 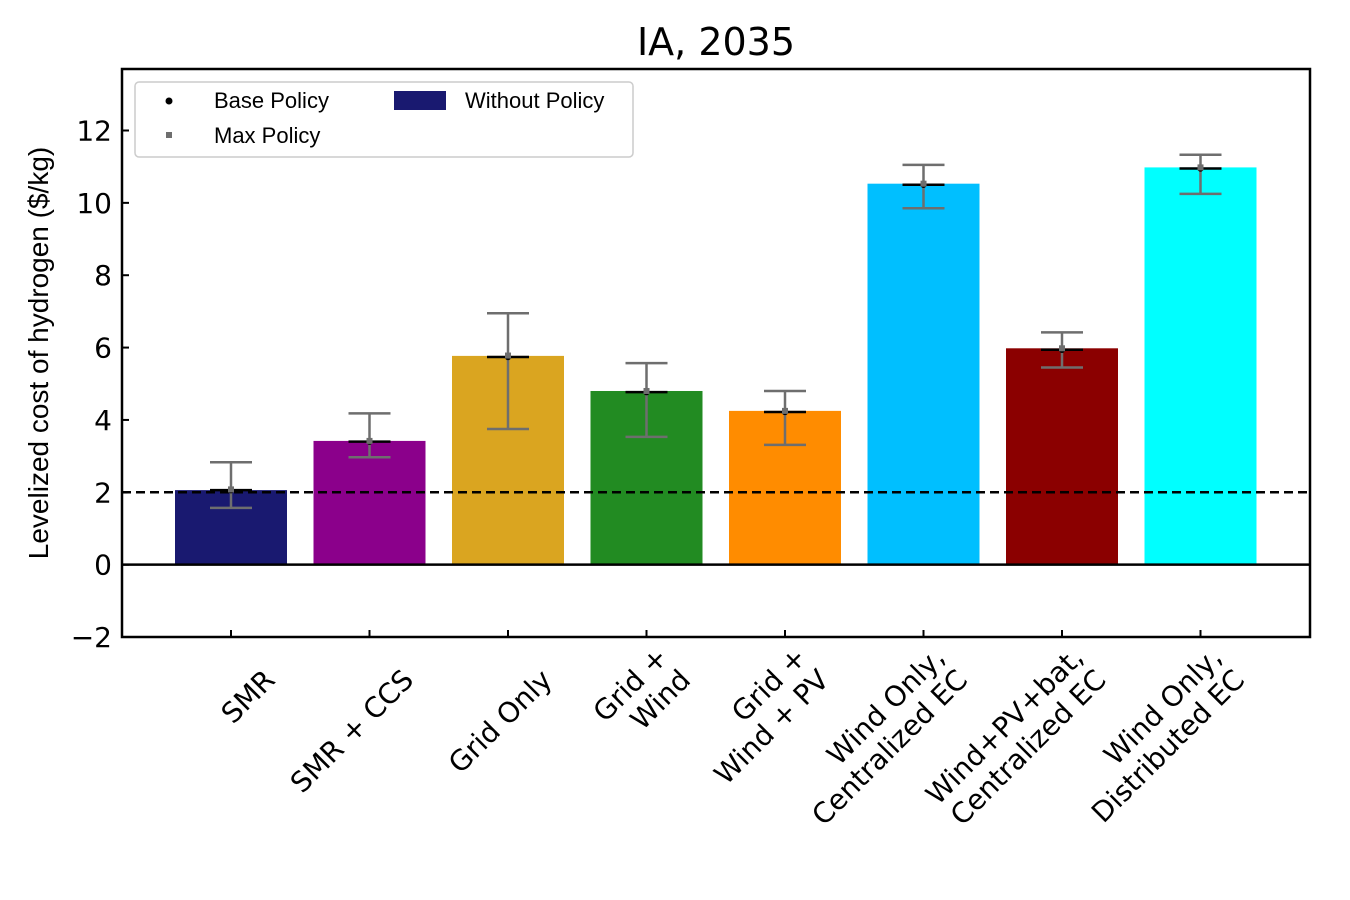 I want to click on x-tick-label: Grid +Wind, so click(x=642, y=689).